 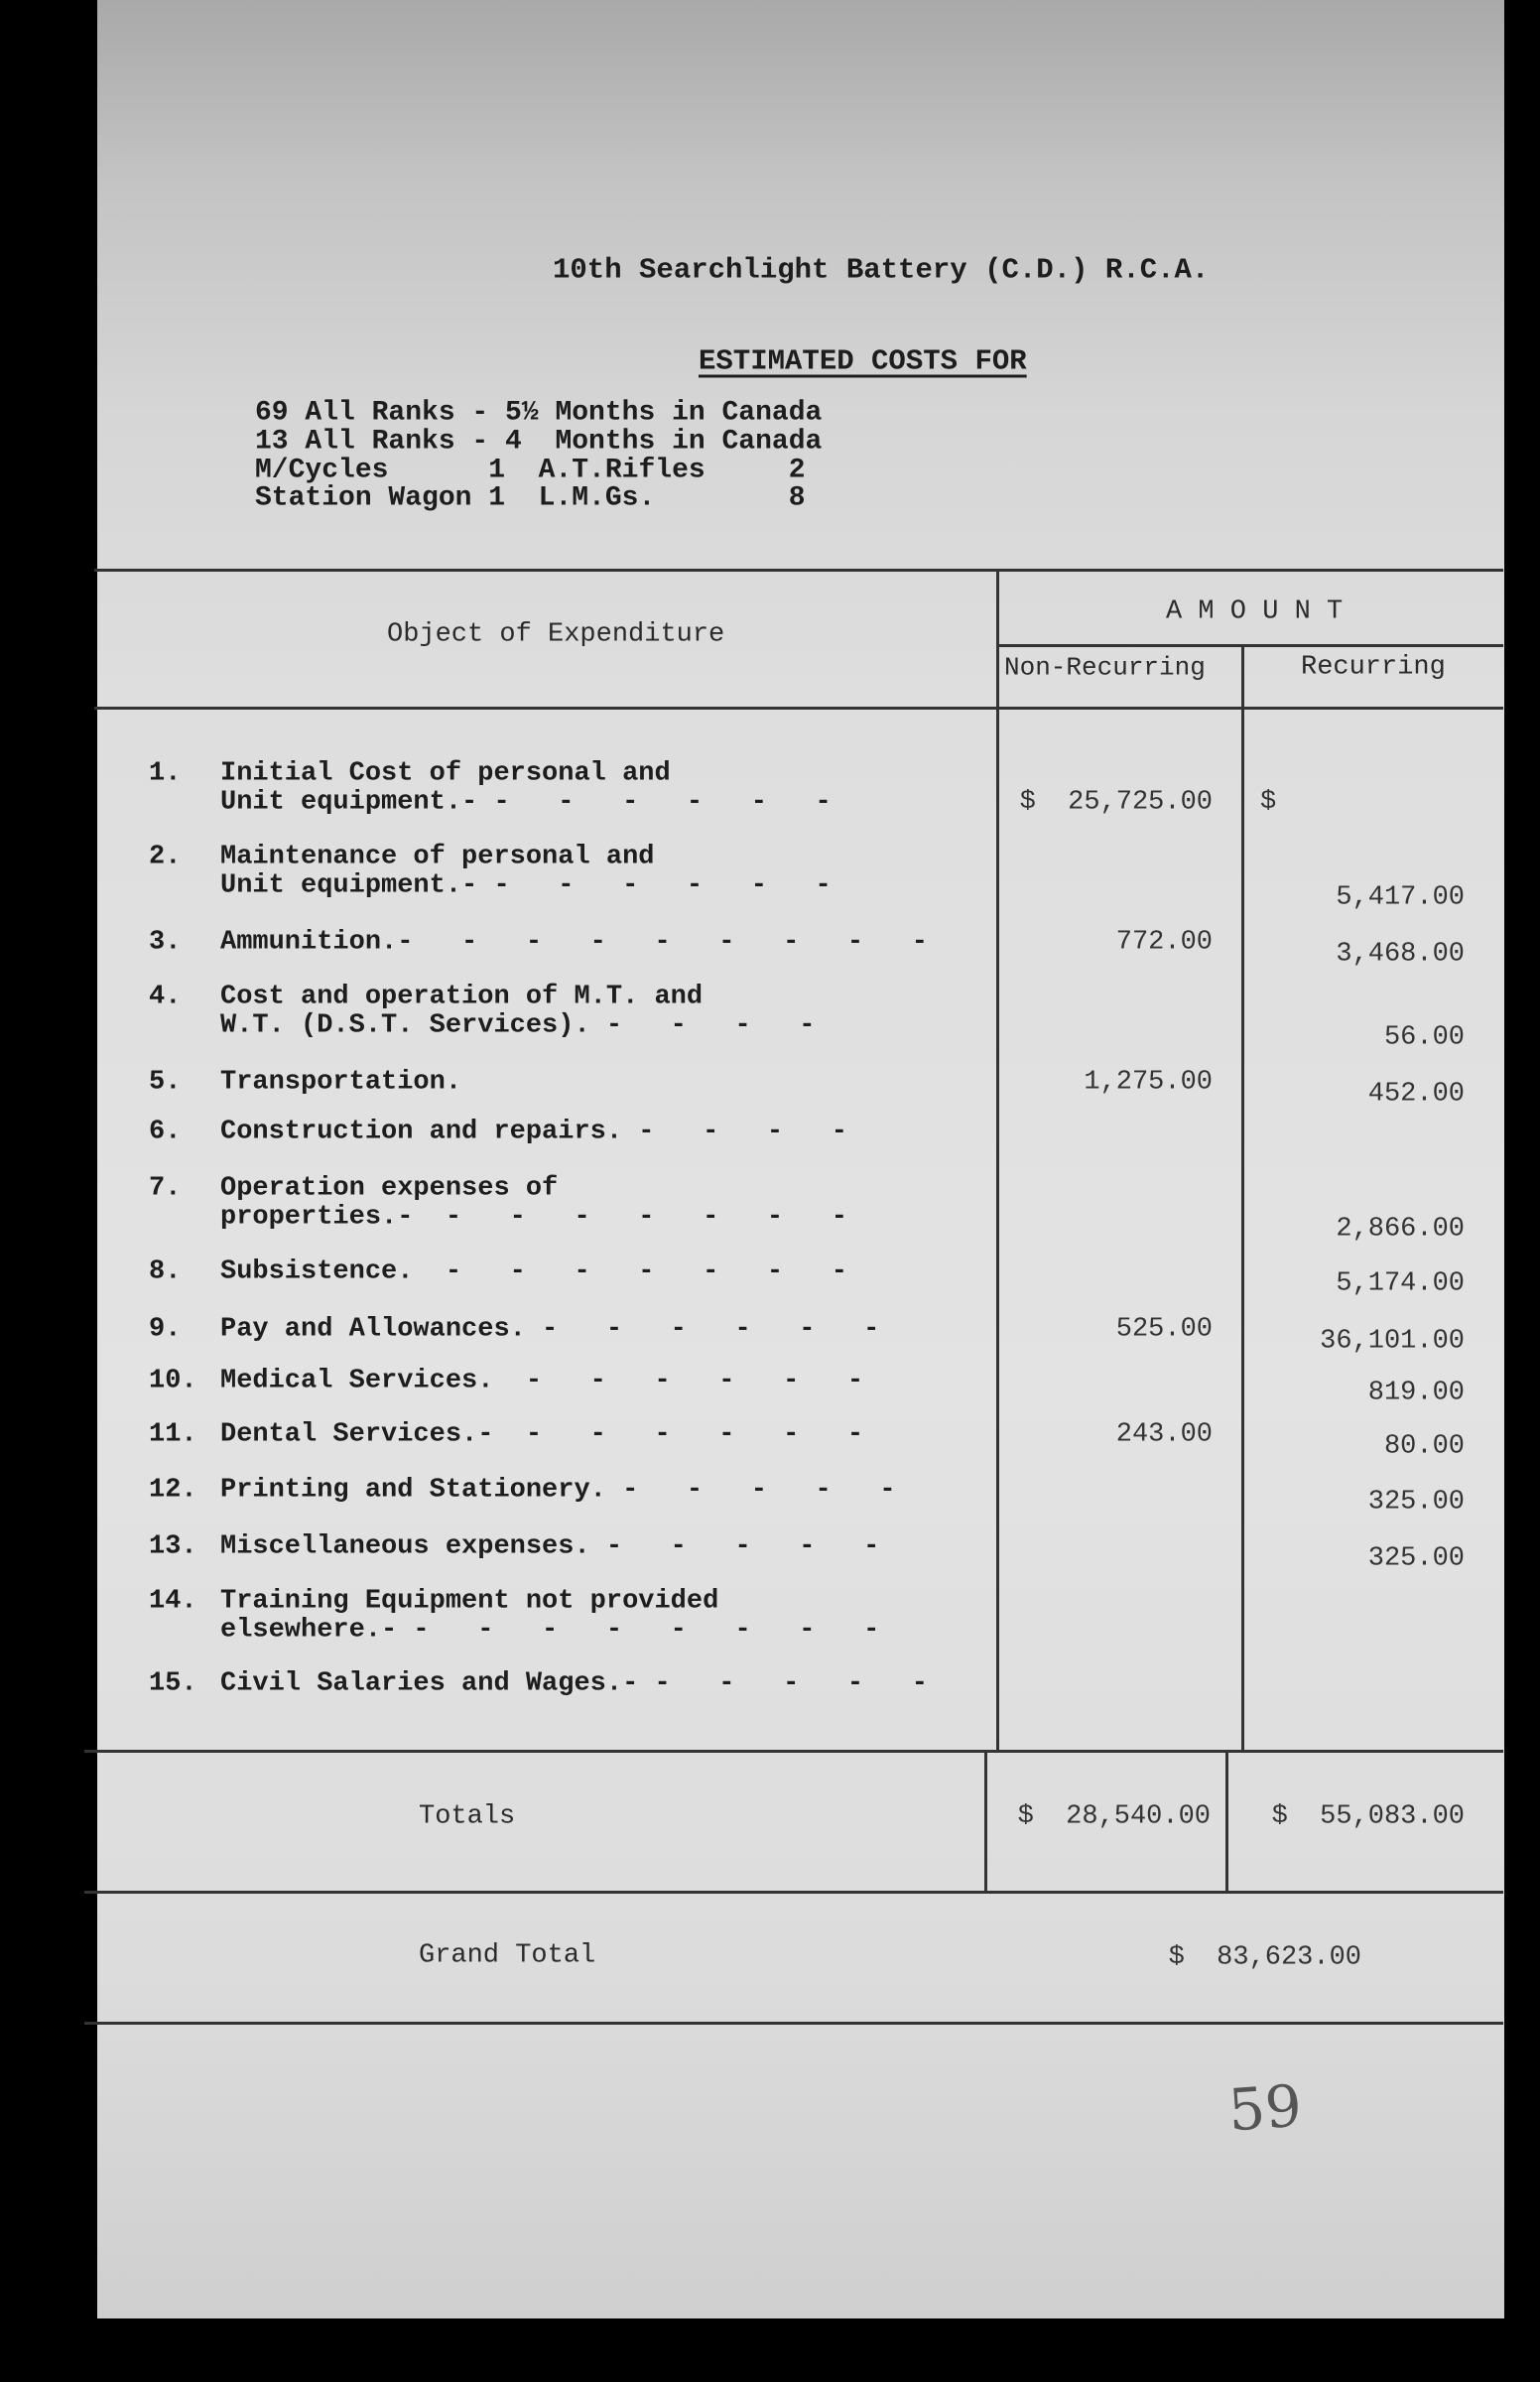 What do you see at coordinates (467, 1817) in the screenshot?
I see `totals-label: Totals` at bounding box center [467, 1817].